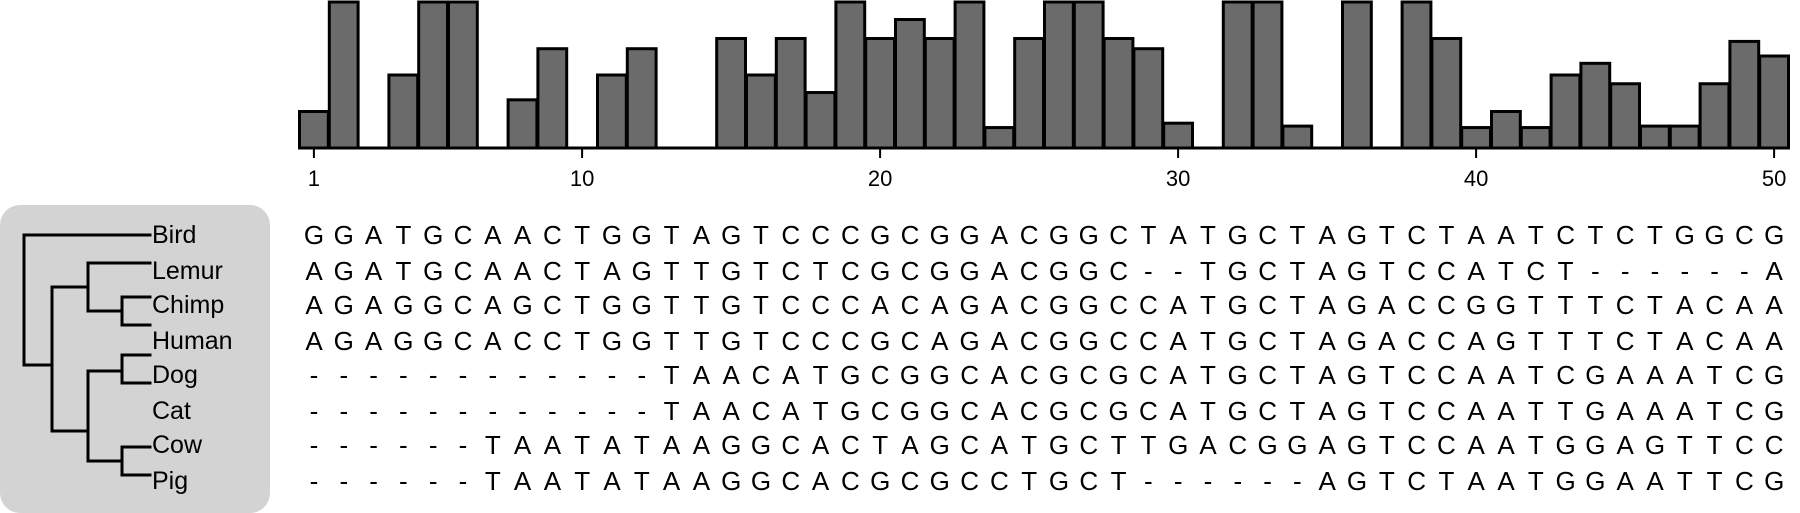 The image size is (1800, 513). I want to click on x-tick-label: 20, so click(880, 178).